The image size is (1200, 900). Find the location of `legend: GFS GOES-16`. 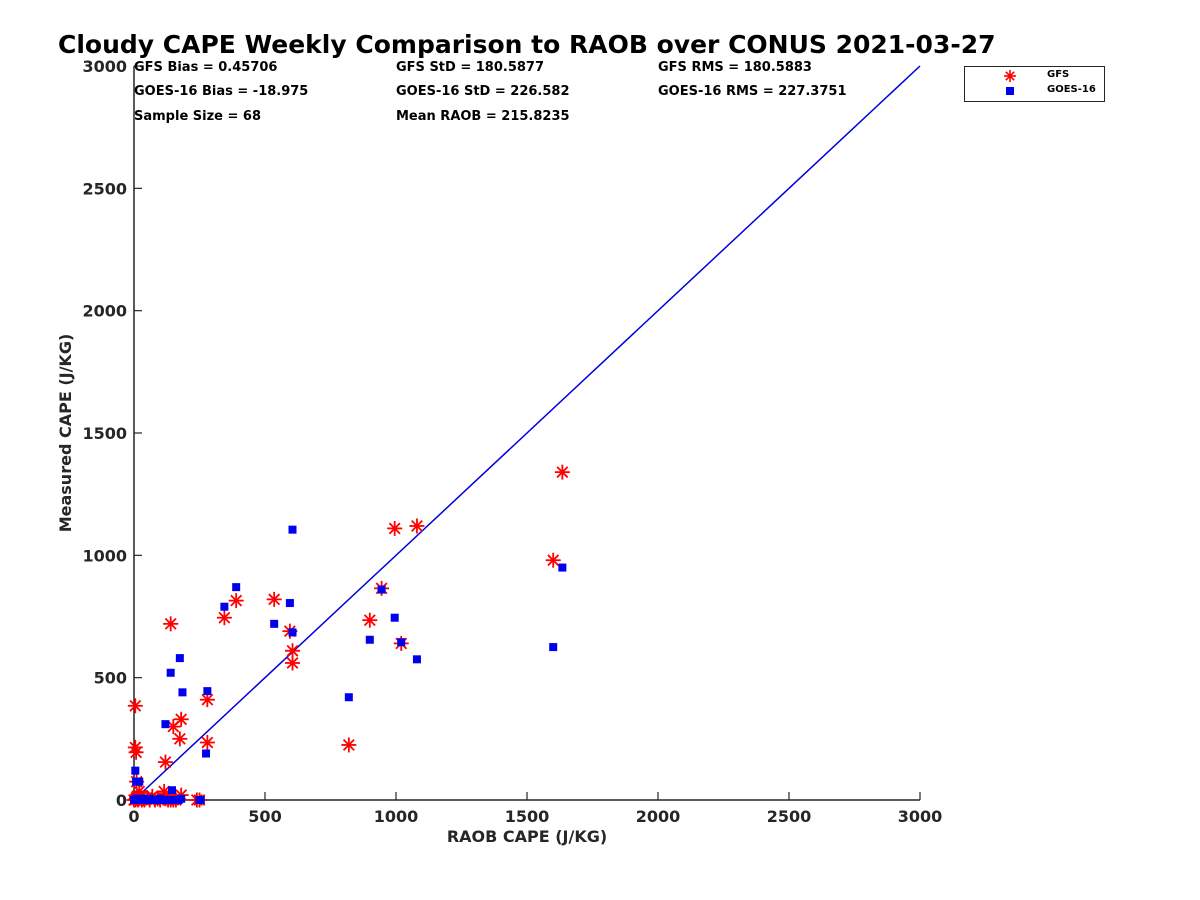

legend: GFS GOES-16 is located at coordinates (1034, 84).